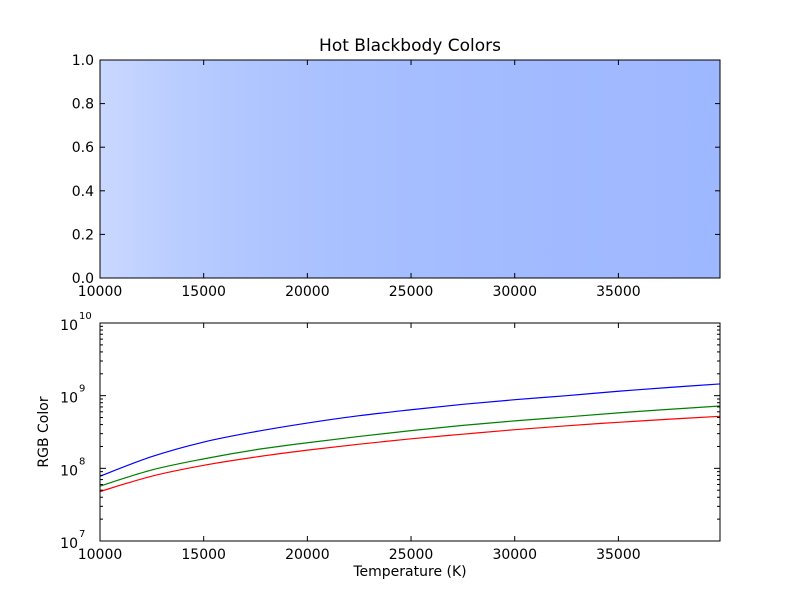 The height and width of the screenshot is (600, 800). Describe the element at coordinates (82, 534) in the screenshot. I see `bottom-y-tick-exp: 7` at that location.